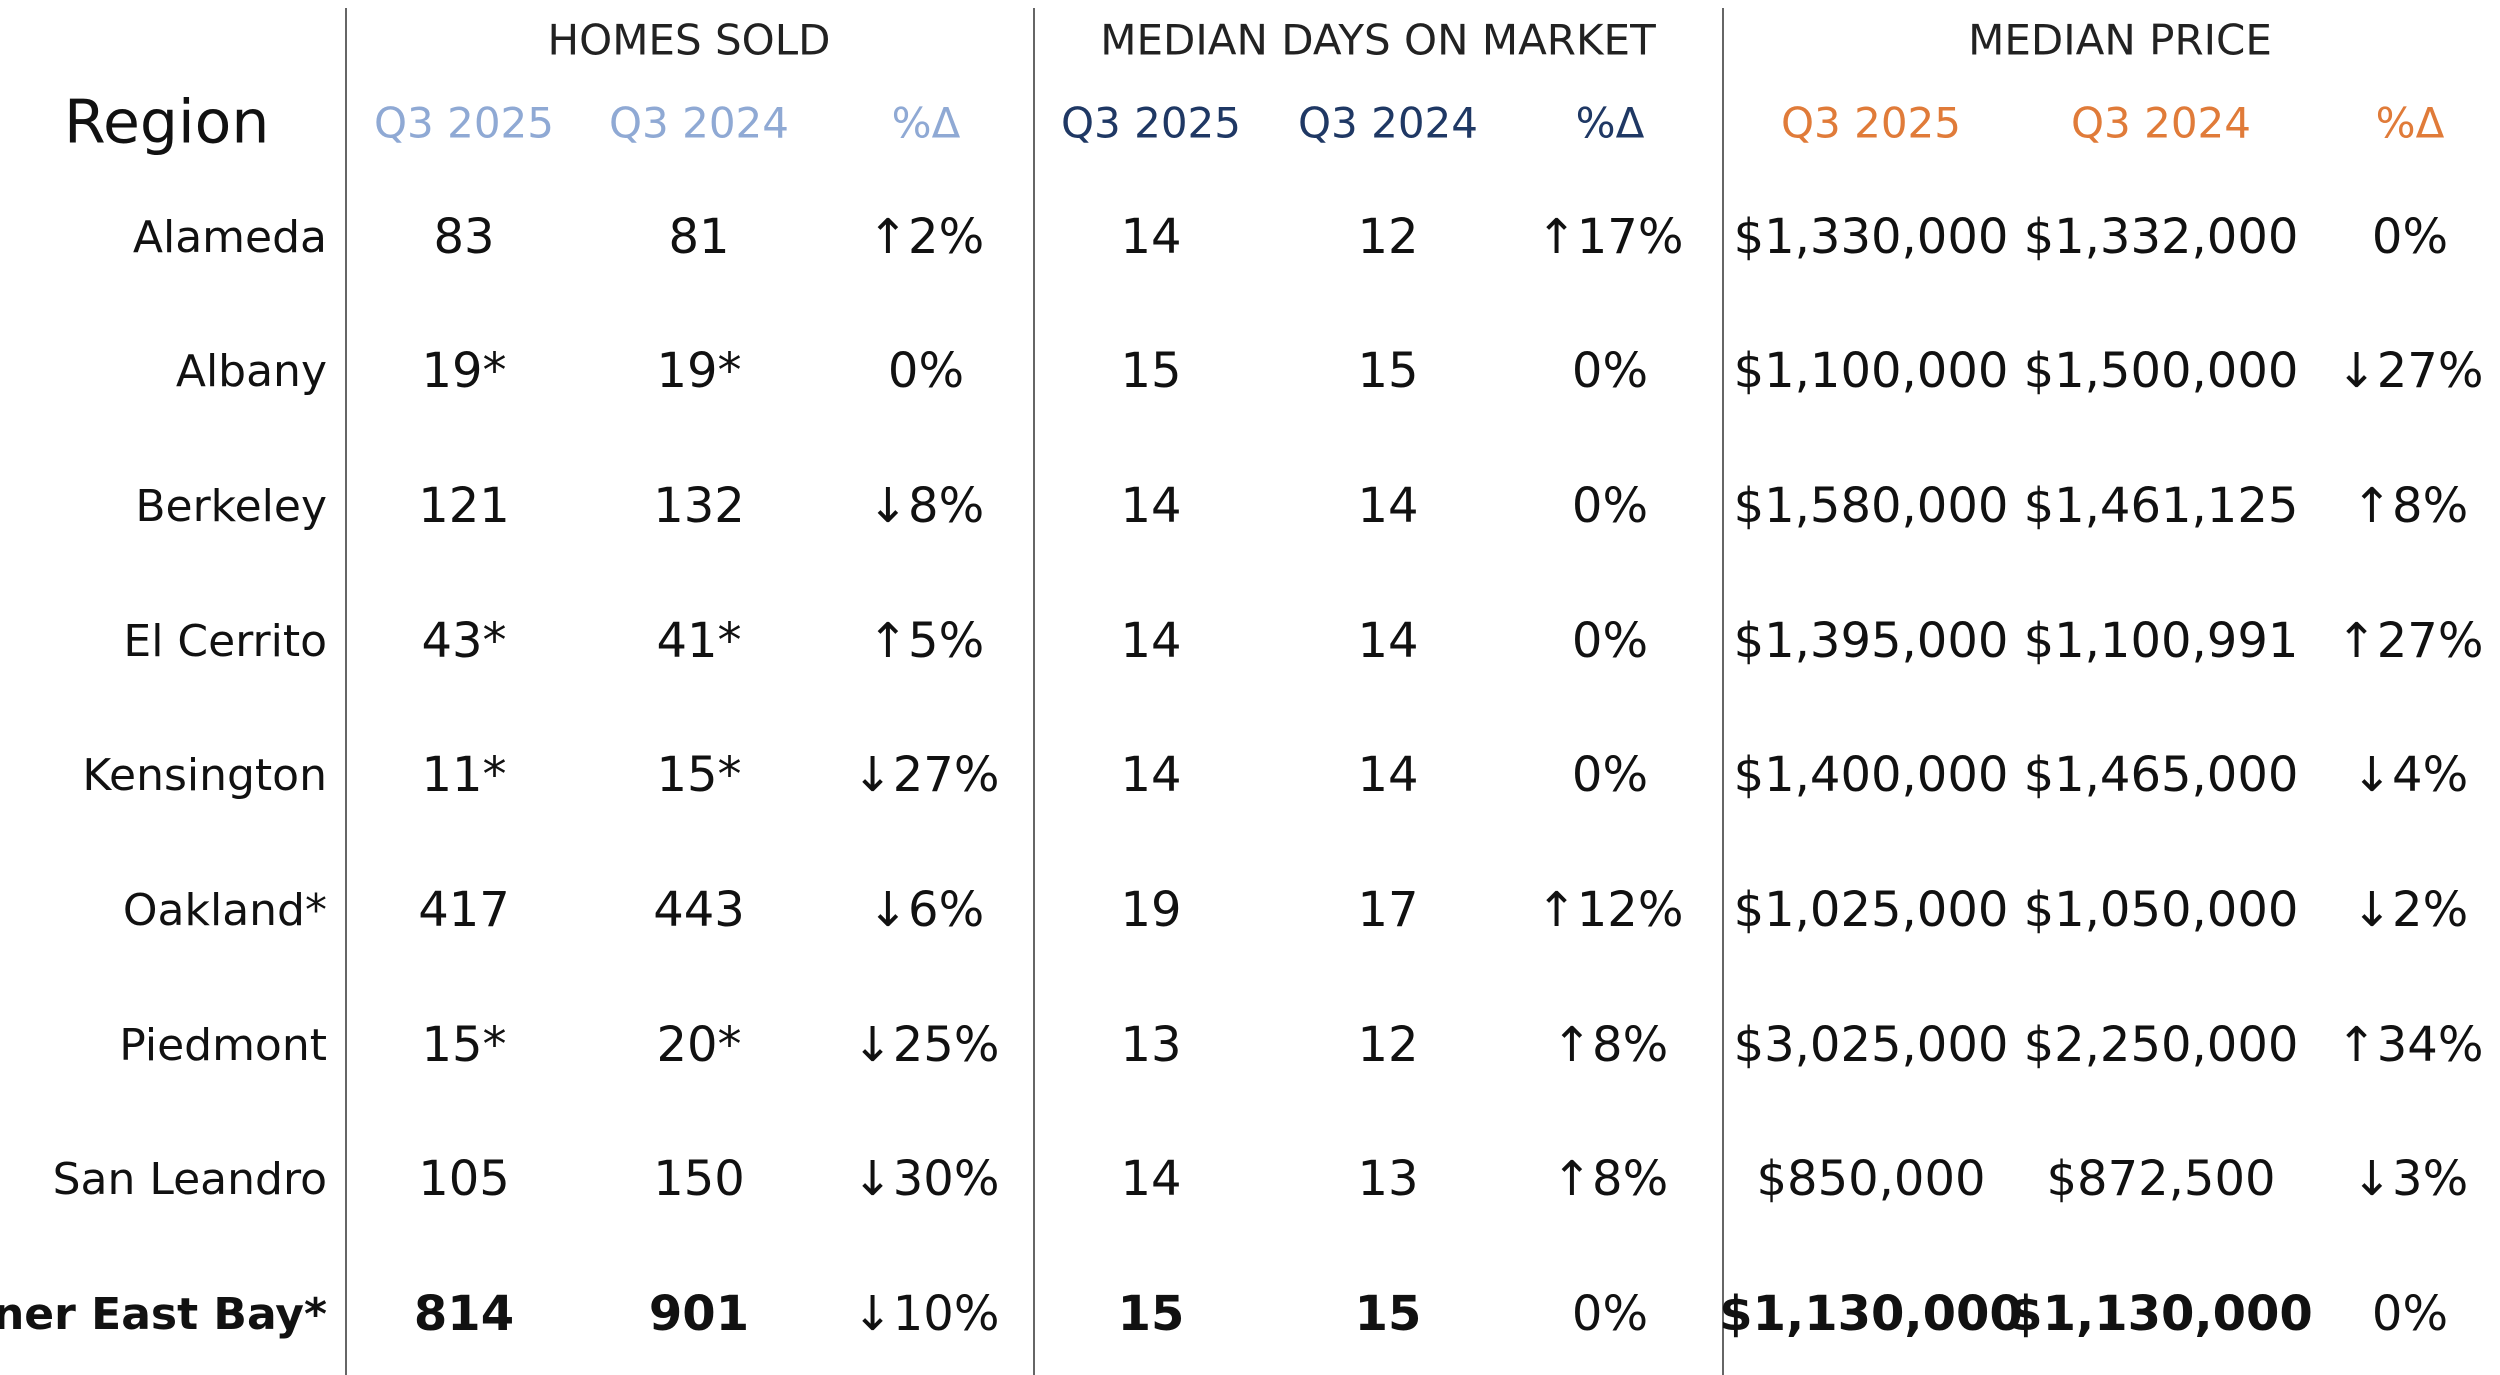  Describe the element at coordinates (1387, 910) in the screenshot. I see `cell: 17` at that location.